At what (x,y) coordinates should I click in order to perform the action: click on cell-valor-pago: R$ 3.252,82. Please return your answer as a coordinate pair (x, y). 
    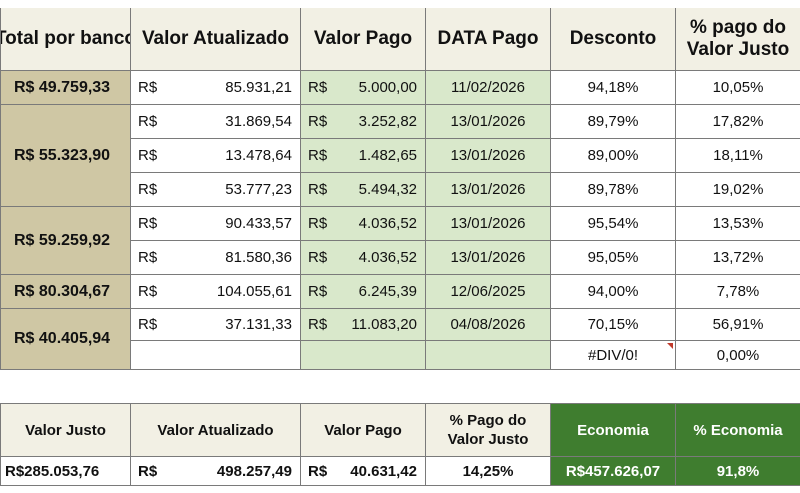
    Looking at the image, I should click on (362, 121).